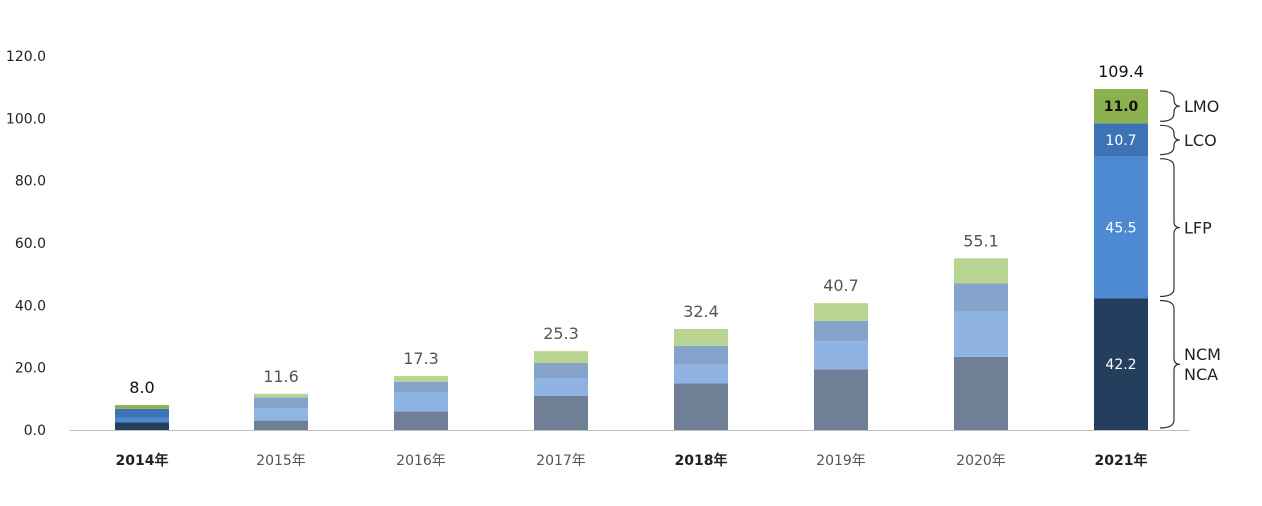 This screenshot has width=1262, height=506. I want to click on x-tick-label: 2019年, so click(841, 461).